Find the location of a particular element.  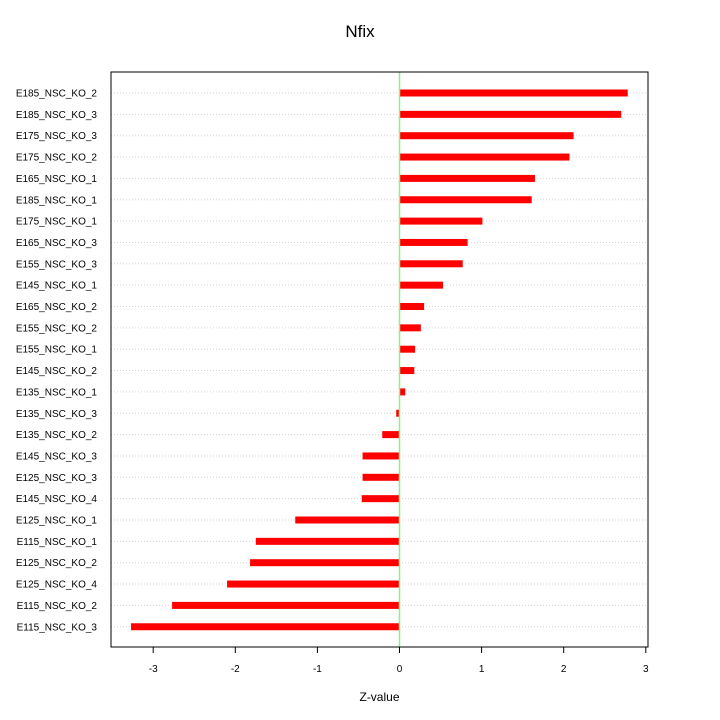

x-tick-label: 0 is located at coordinates (400, 669).